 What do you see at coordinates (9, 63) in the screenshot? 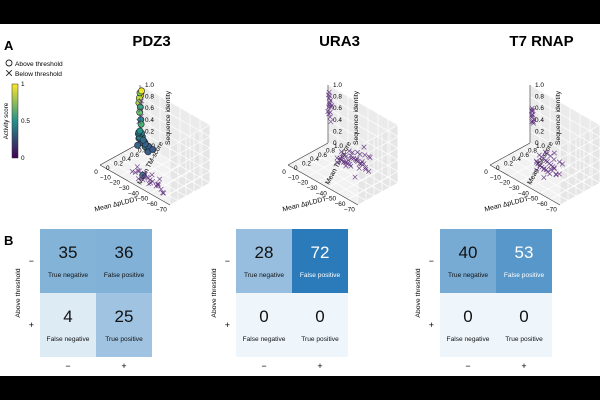
I see `legend-circle-marker` at bounding box center [9, 63].